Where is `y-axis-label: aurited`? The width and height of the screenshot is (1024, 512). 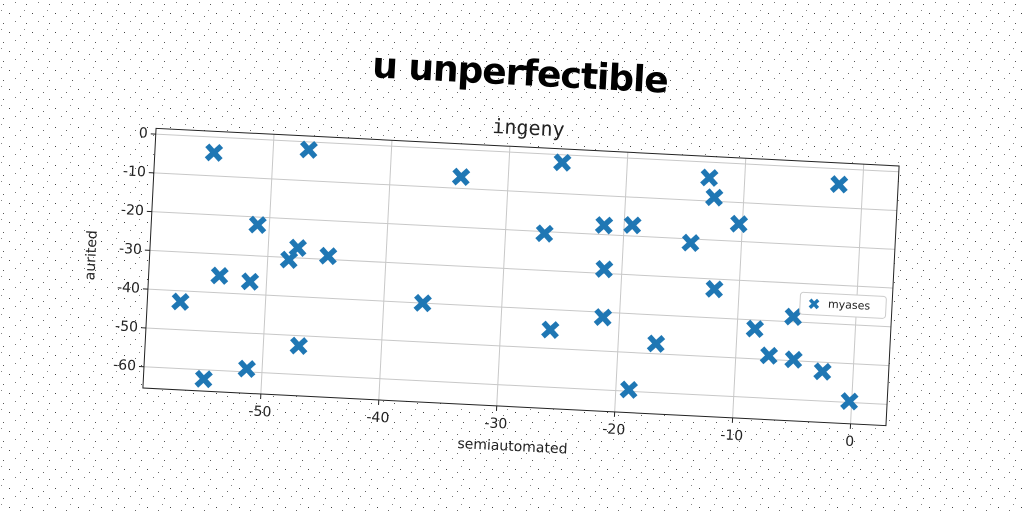
y-axis-label: aurited is located at coordinates (91, 255).